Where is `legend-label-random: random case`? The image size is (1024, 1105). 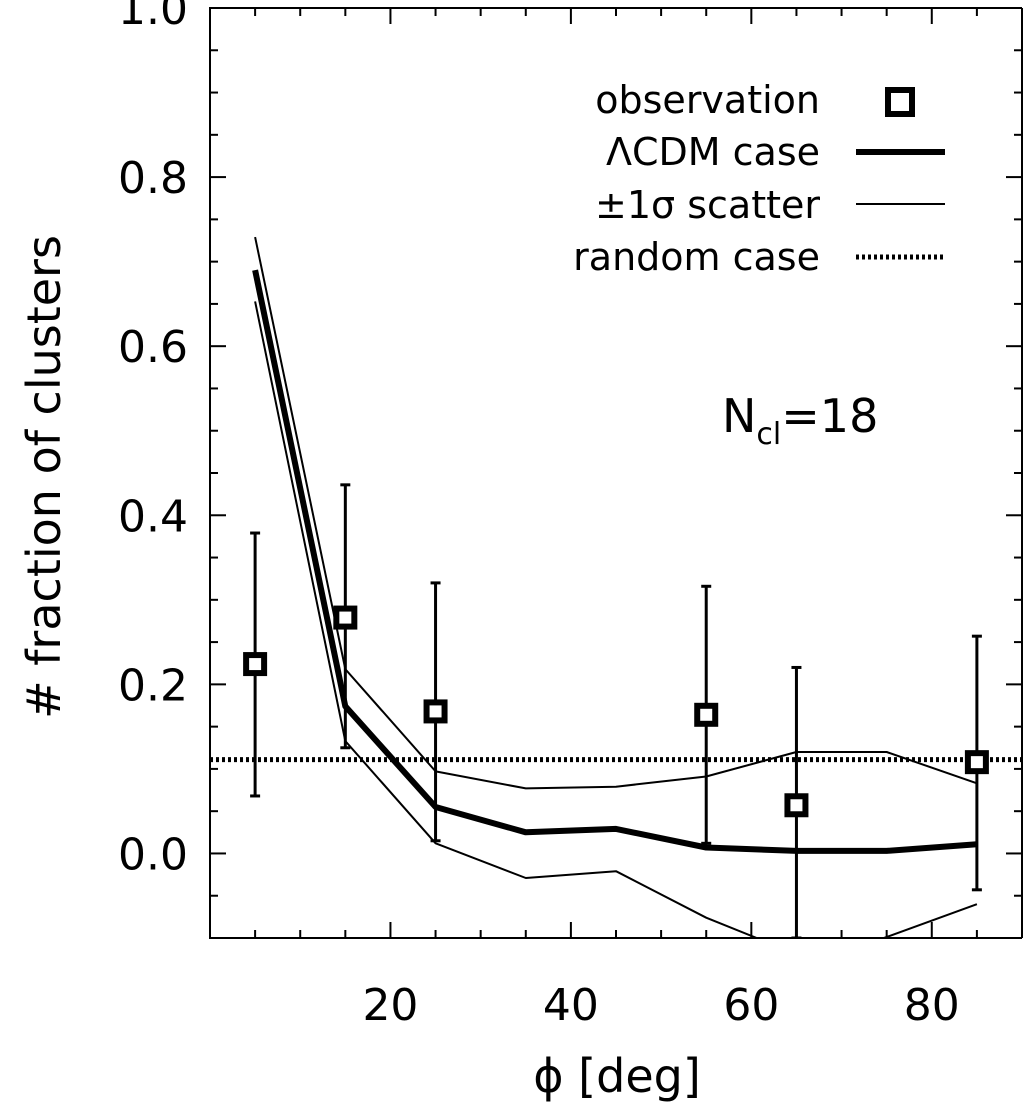 legend-label-random: random case is located at coordinates (696, 257).